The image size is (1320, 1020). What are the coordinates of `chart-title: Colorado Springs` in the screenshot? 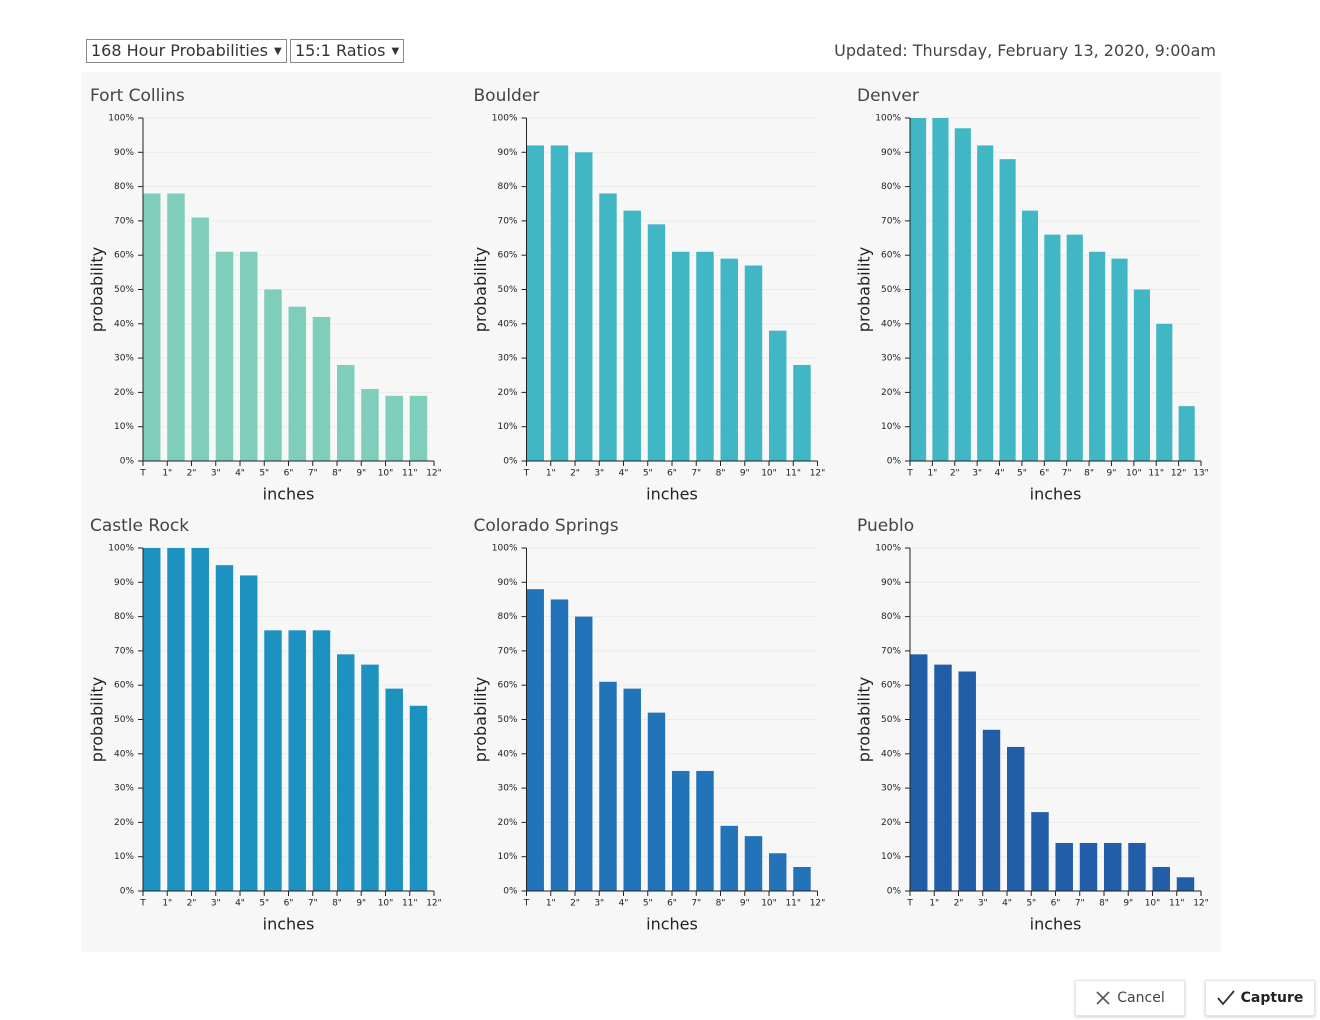 It's located at (546, 526).